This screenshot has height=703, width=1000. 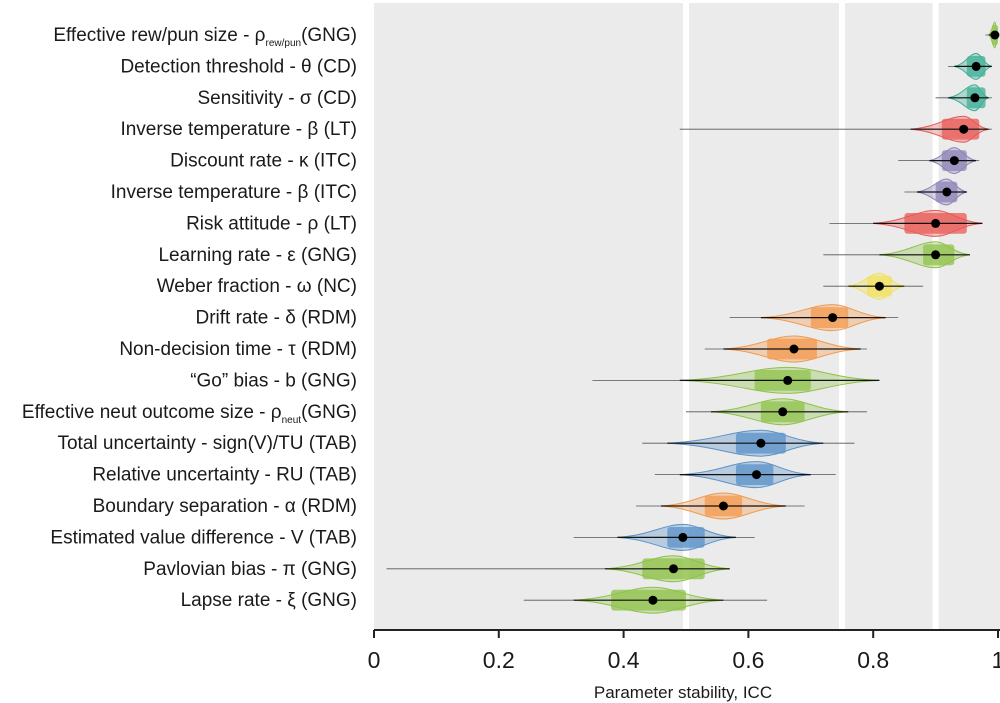 What do you see at coordinates (292, 420) in the screenshot?
I see `param-label-subscript: neut` at bounding box center [292, 420].